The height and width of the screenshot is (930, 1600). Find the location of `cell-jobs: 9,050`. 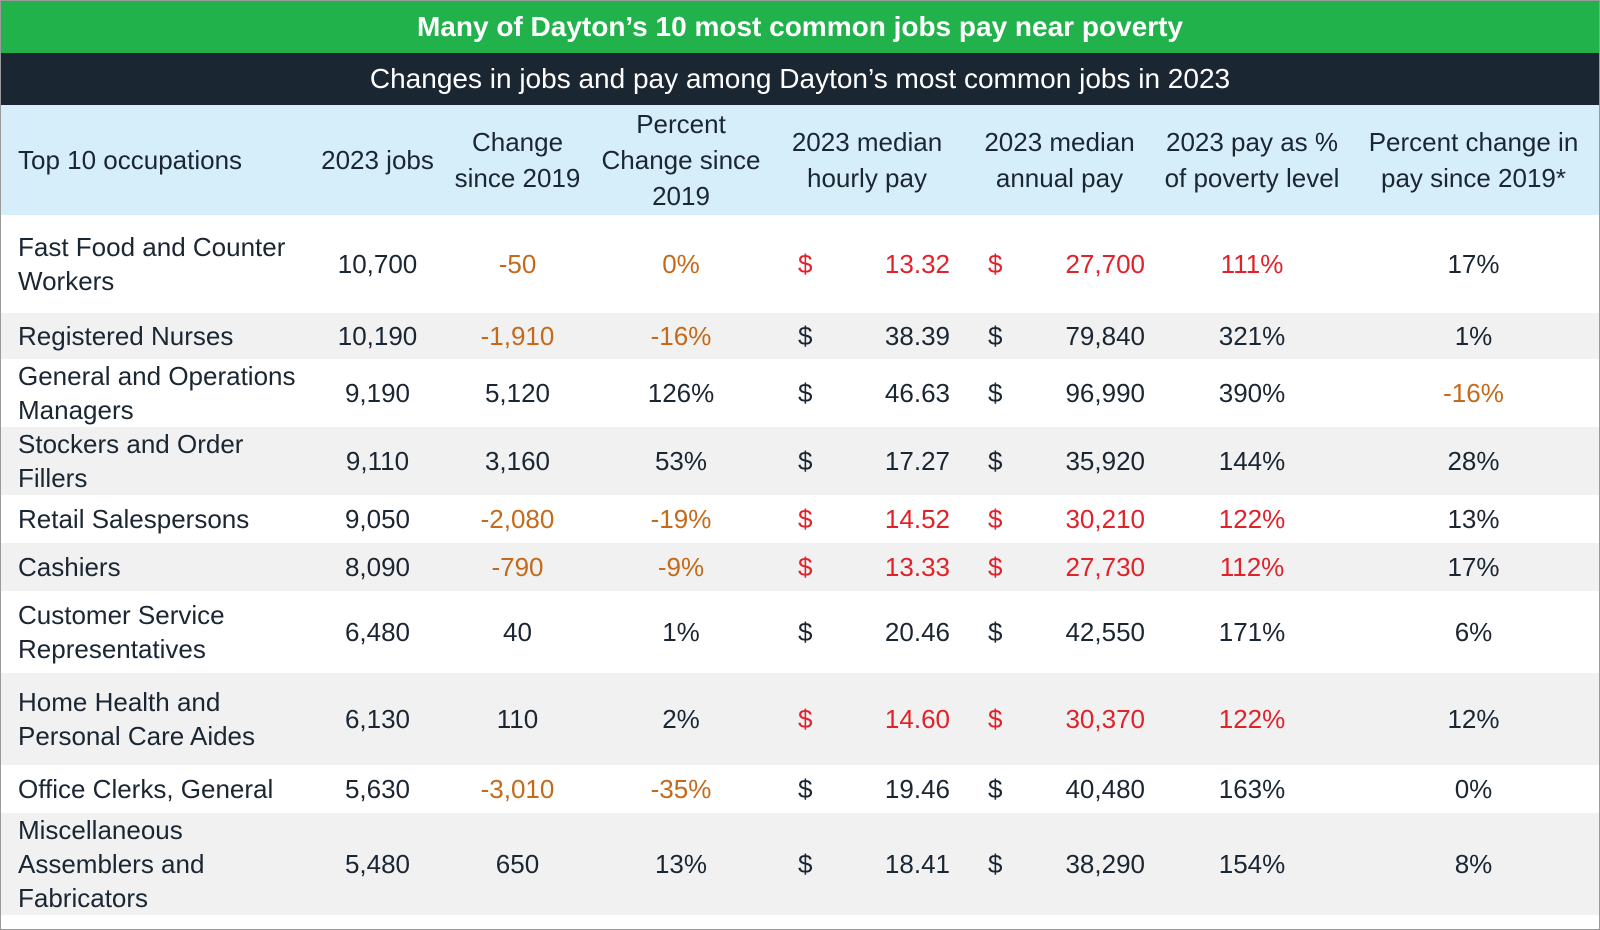

cell-jobs: 9,050 is located at coordinates (377, 519).